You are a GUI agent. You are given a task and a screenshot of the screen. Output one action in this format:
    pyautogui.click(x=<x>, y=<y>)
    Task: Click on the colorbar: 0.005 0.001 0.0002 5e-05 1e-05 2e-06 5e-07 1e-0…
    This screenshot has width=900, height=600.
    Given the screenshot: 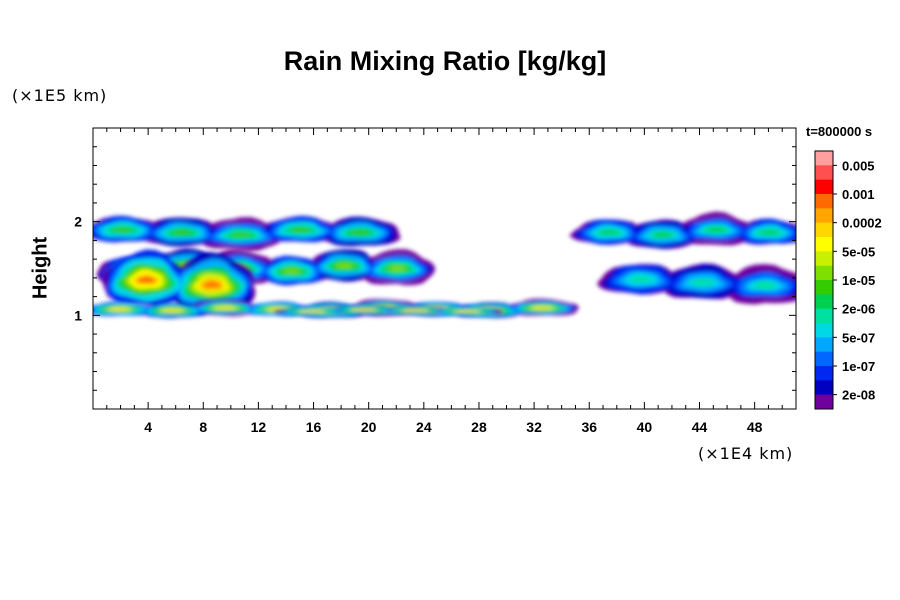 What is the action you would take?
    pyautogui.click(x=848, y=280)
    